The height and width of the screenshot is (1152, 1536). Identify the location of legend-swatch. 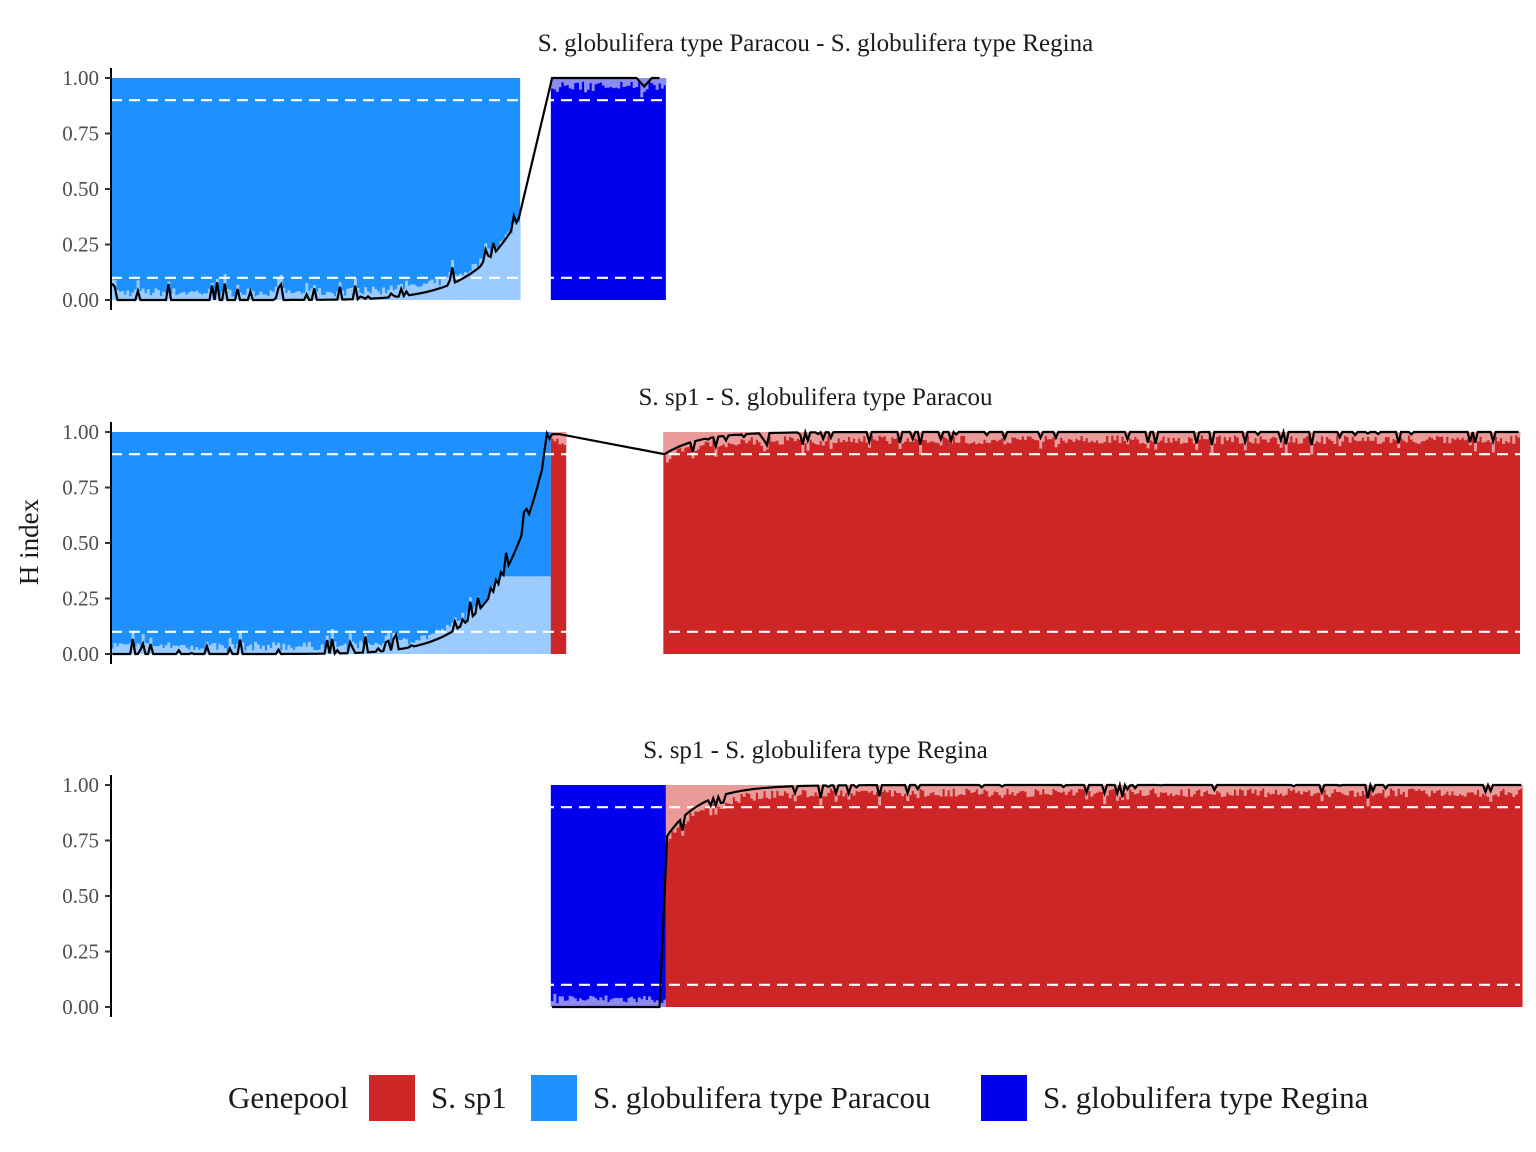
(554, 1098).